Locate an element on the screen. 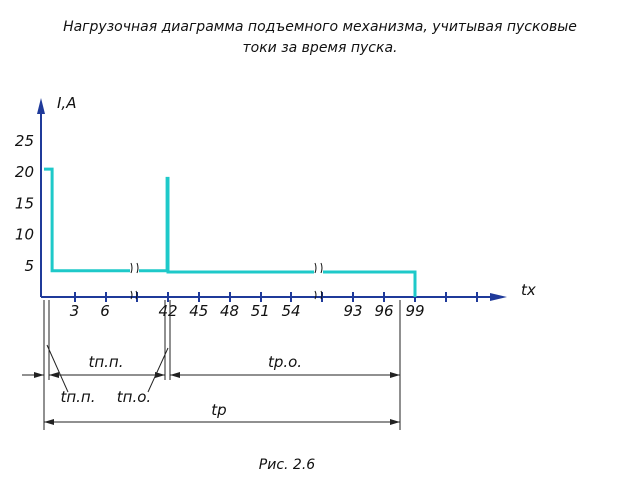  x-tick-label: 93 is located at coordinates (352, 311).